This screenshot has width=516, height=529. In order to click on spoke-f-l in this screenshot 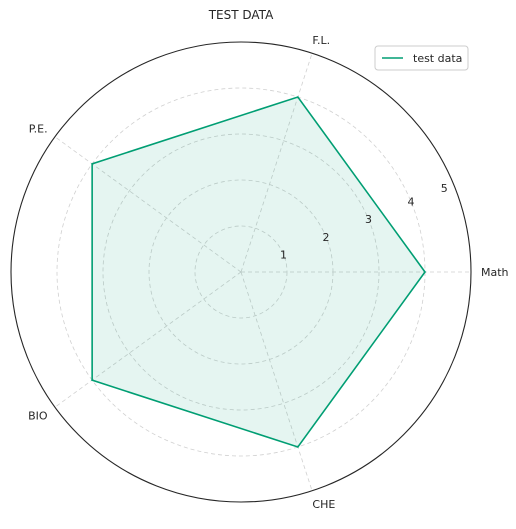, I will do `click(276, 163)`.